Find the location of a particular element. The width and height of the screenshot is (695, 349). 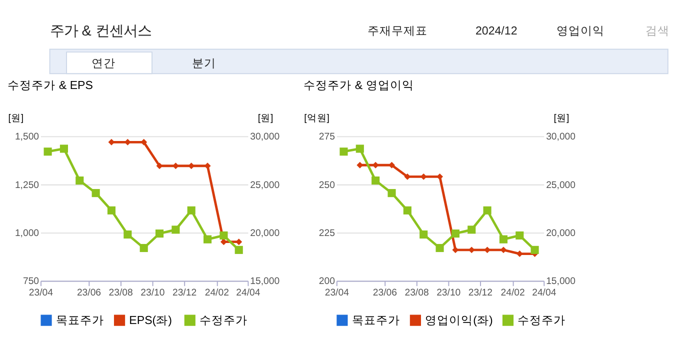

text: 연간 is located at coordinates (104, 64).